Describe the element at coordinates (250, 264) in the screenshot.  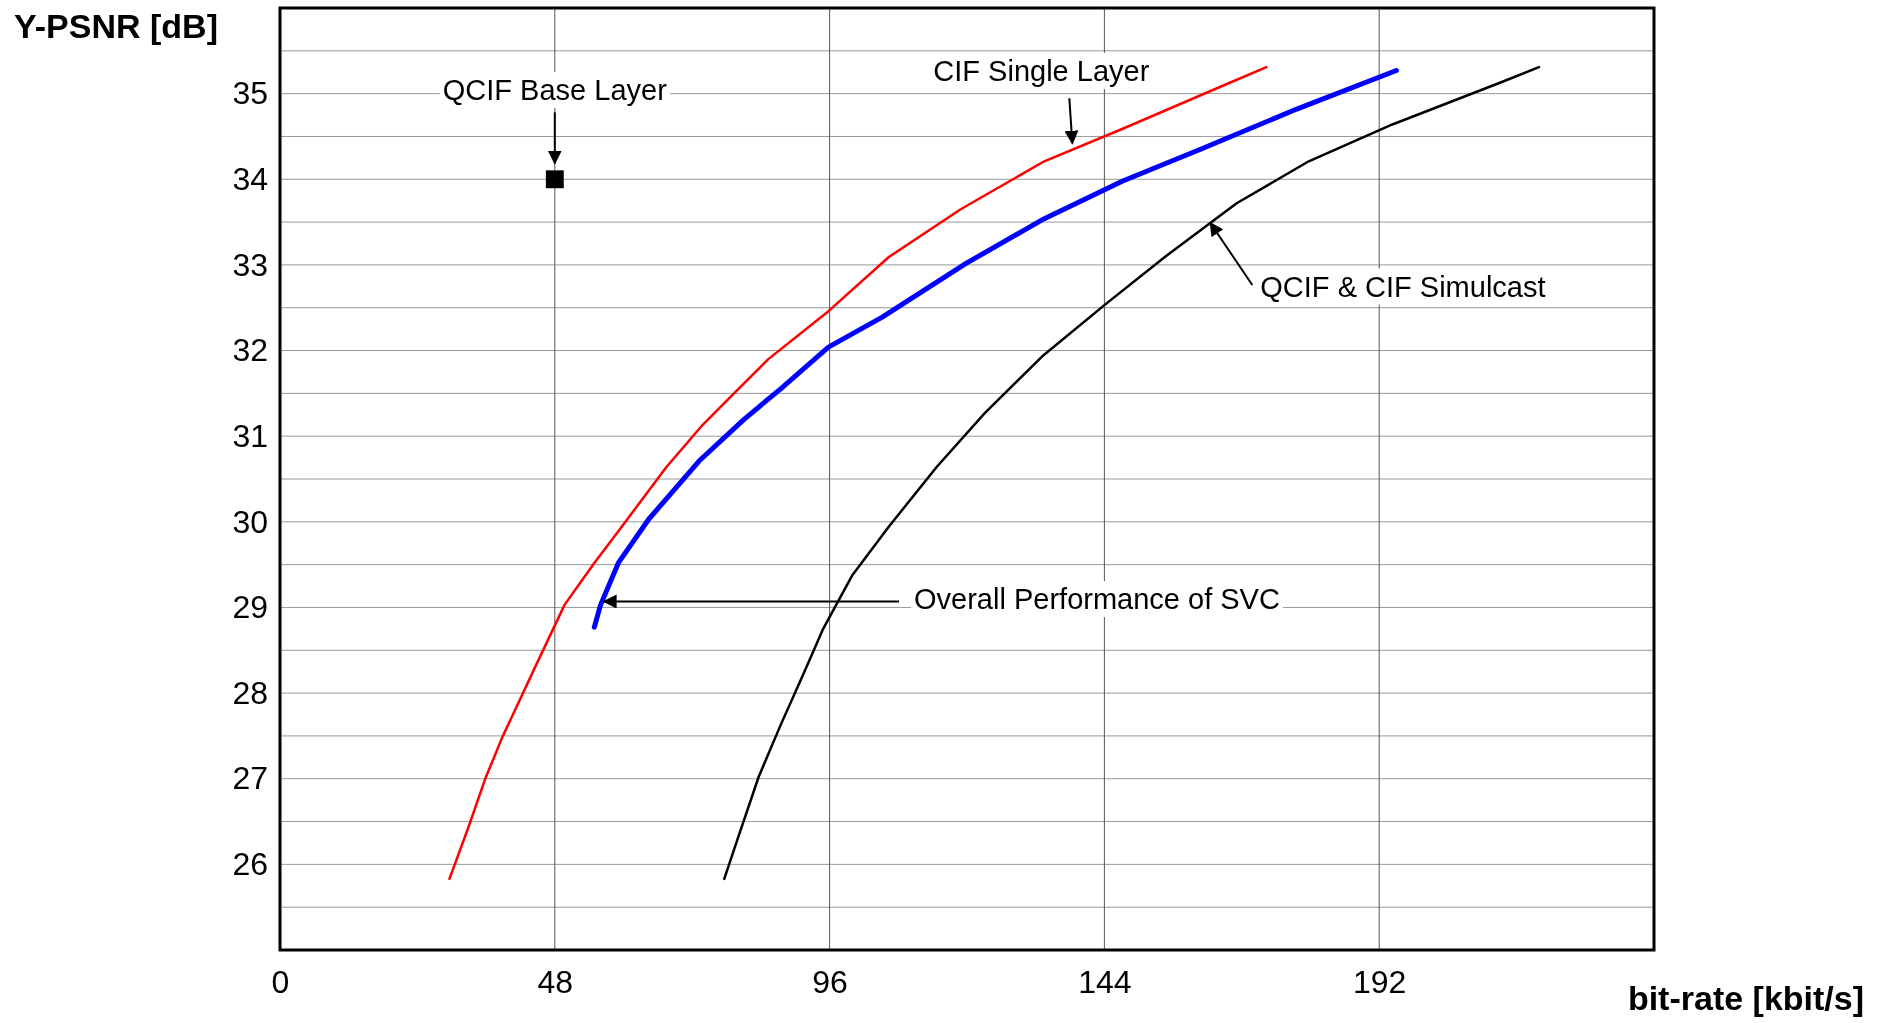
I see `y-tick-label: 33` at that location.